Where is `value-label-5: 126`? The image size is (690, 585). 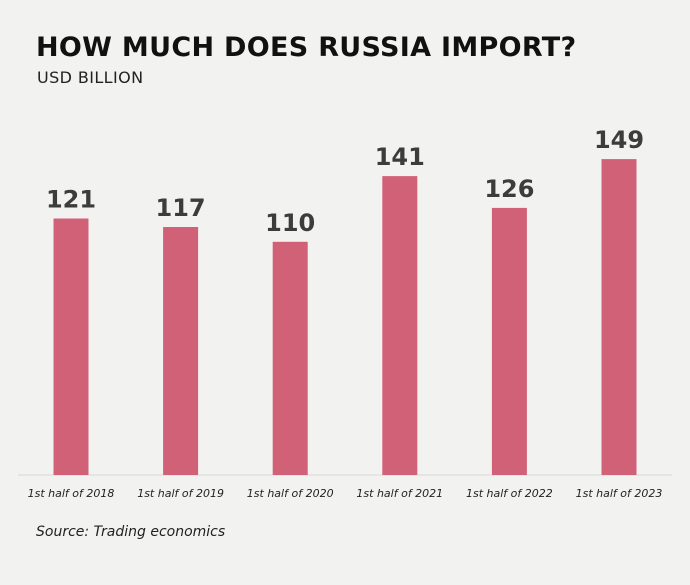
value-label-5: 126 is located at coordinates (509, 189).